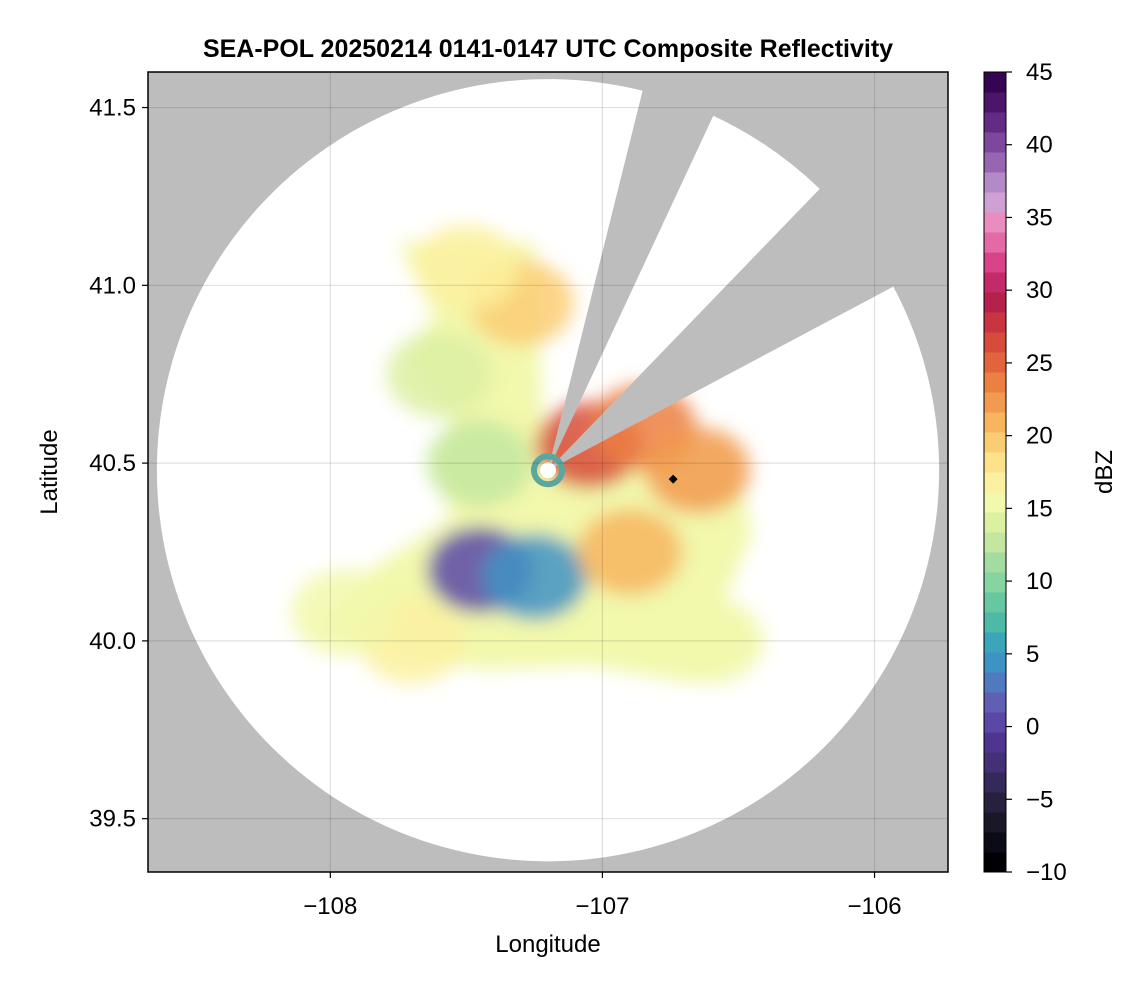 The width and height of the screenshot is (1146, 990). I want to click on x-tick-label: −108, so click(330, 906).